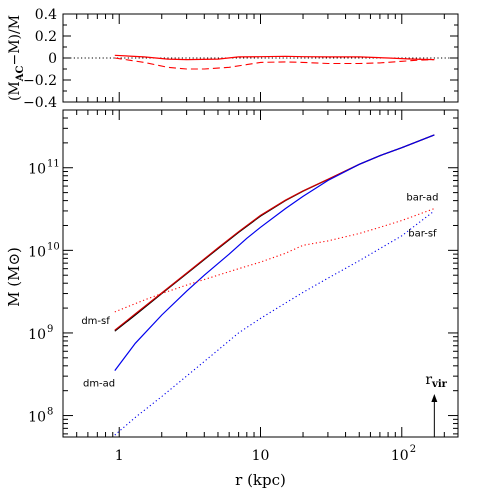  I want to click on y-tick-label: 0.2, so click(46, 37).